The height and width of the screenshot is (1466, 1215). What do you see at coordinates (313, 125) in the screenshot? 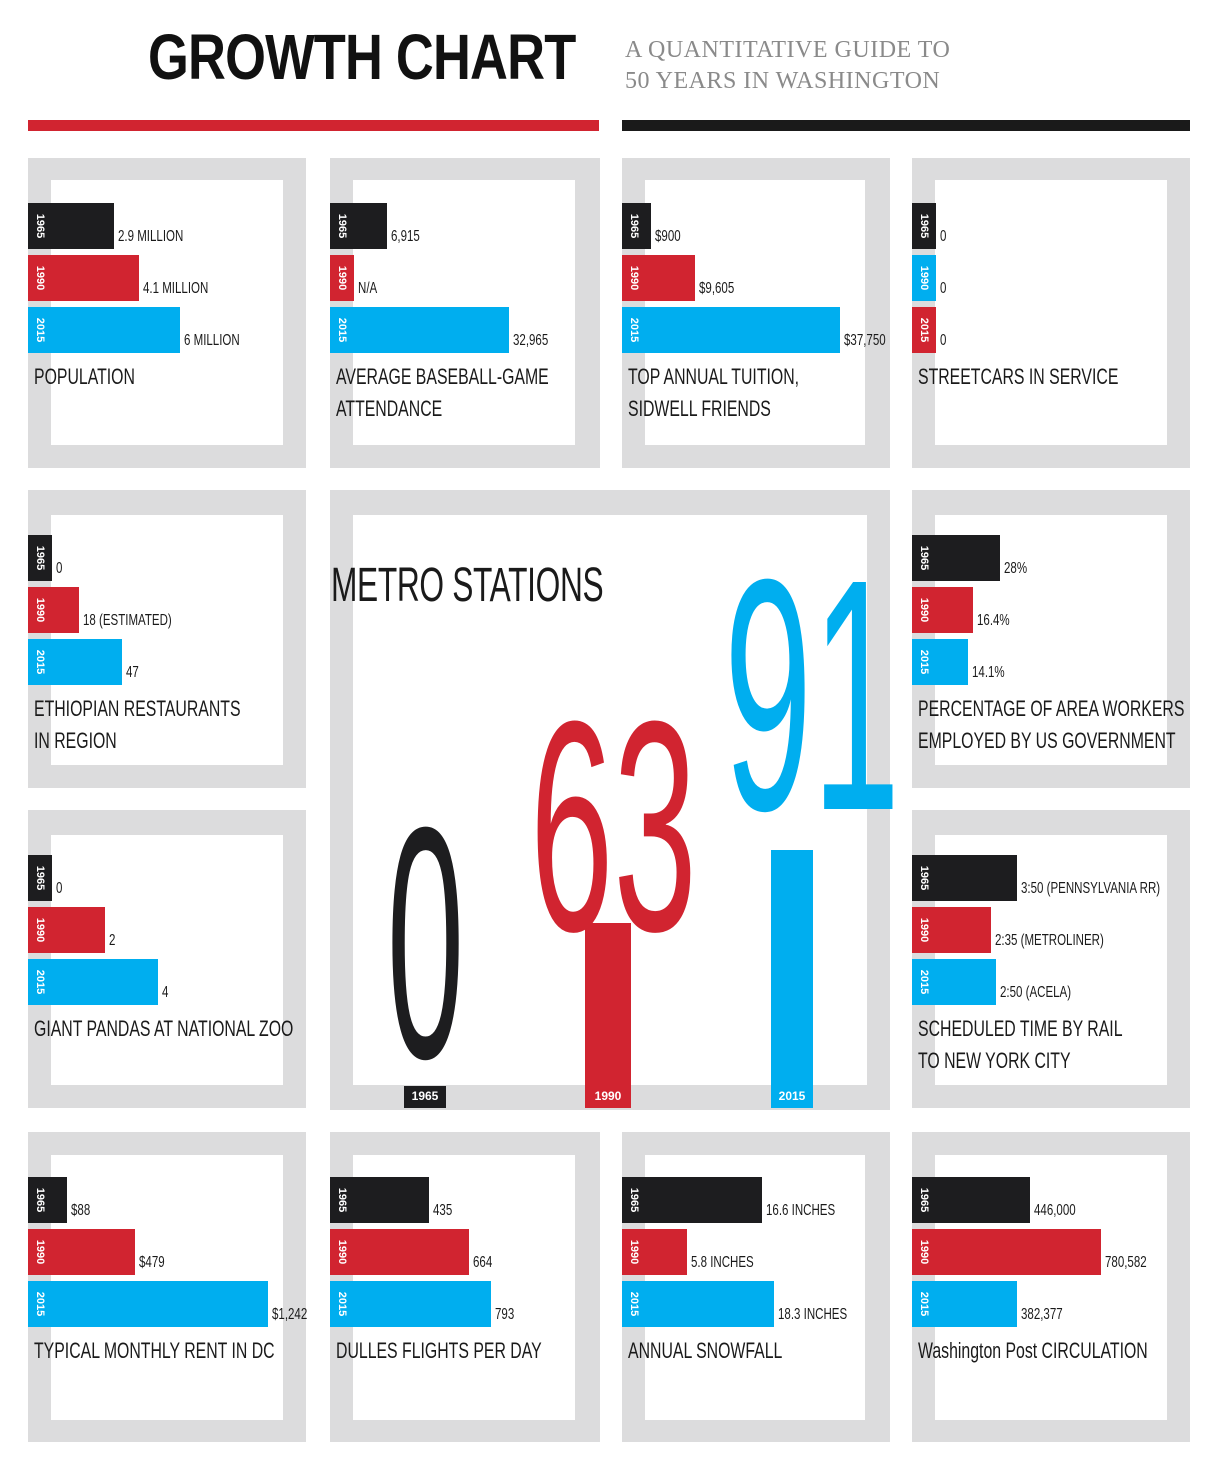
I see `red-rule` at bounding box center [313, 125].